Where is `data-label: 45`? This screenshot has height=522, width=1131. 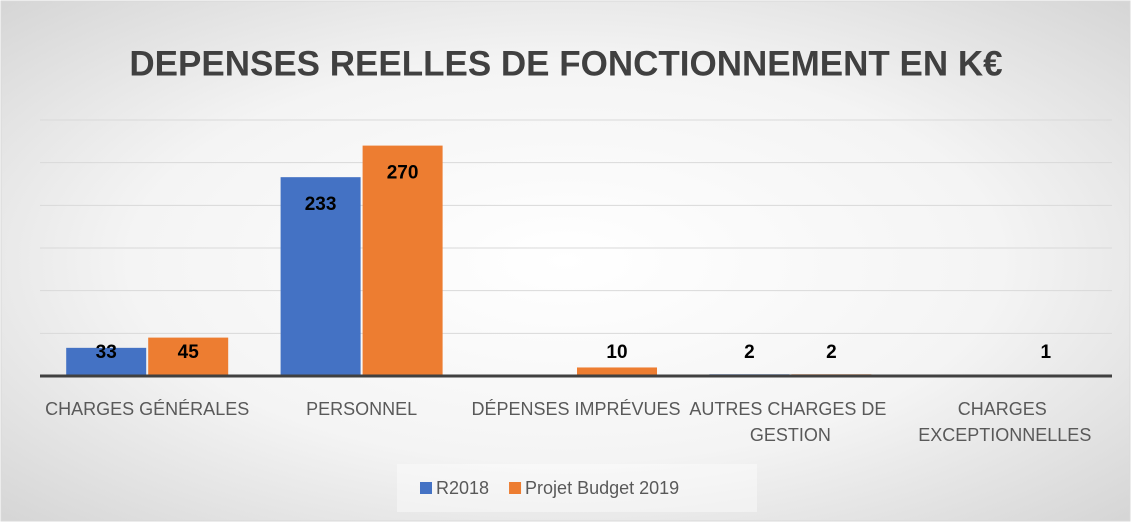 data-label: 45 is located at coordinates (189, 352).